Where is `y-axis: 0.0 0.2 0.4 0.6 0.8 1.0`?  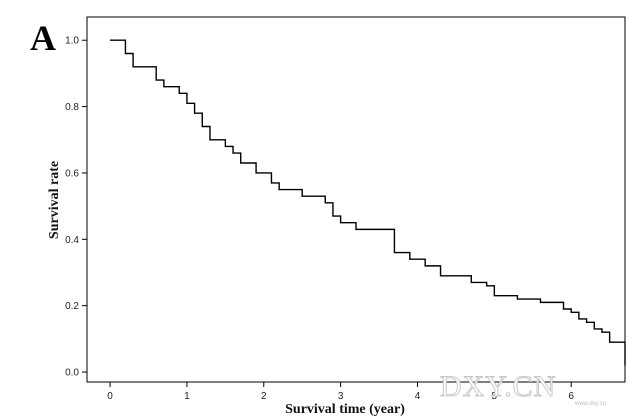 y-axis: 0.0 0.2 0.4 0.6 0.8 1.0 is located at coordinates (76, 207).